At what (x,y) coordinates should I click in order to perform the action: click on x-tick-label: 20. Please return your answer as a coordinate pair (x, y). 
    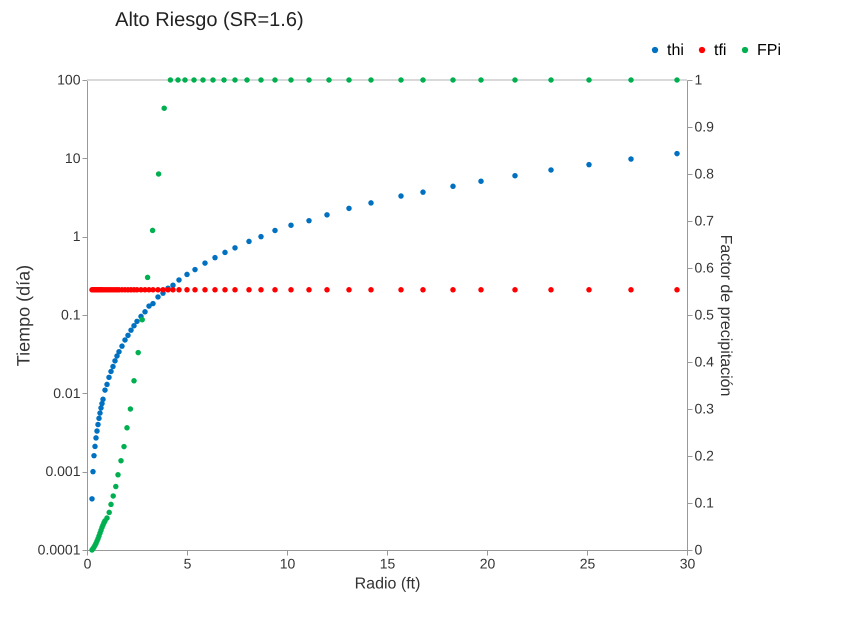
    Looking at the image, I should click on (488, 564).